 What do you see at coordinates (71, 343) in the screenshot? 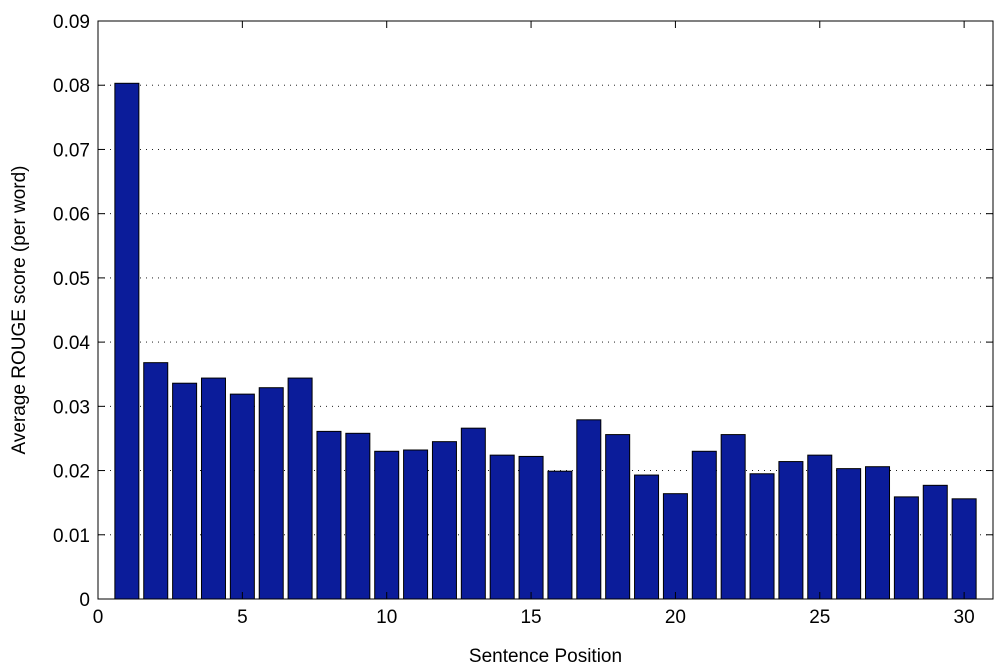
I see `y-tick-label: 0.04` at bounding box center [71, 343].